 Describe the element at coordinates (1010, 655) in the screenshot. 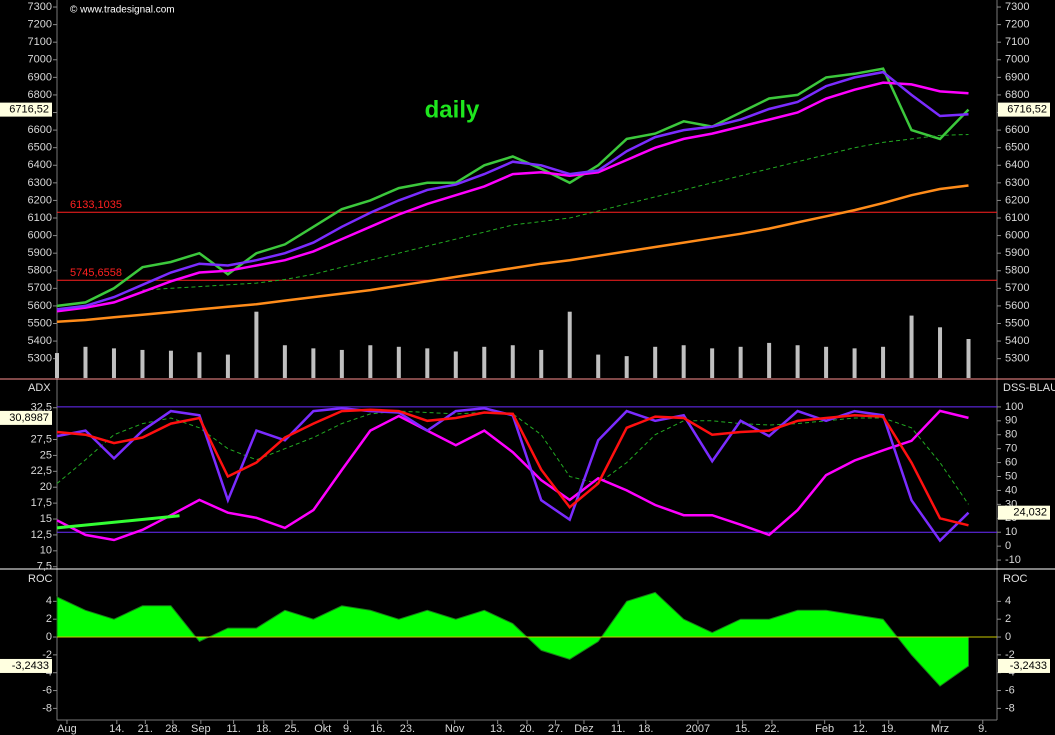

I see `y-tick-label: -2` at that location.